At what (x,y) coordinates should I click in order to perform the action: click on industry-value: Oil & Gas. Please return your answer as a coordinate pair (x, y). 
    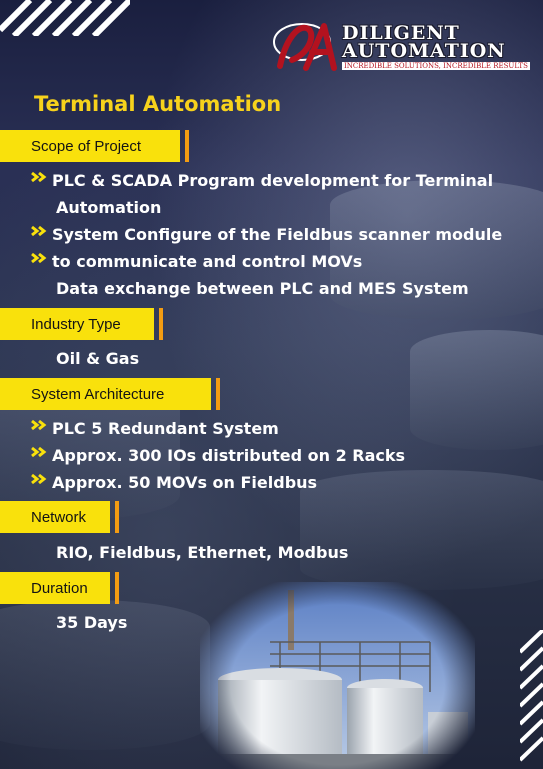
    Looking at the image, I should click on (98, 358).